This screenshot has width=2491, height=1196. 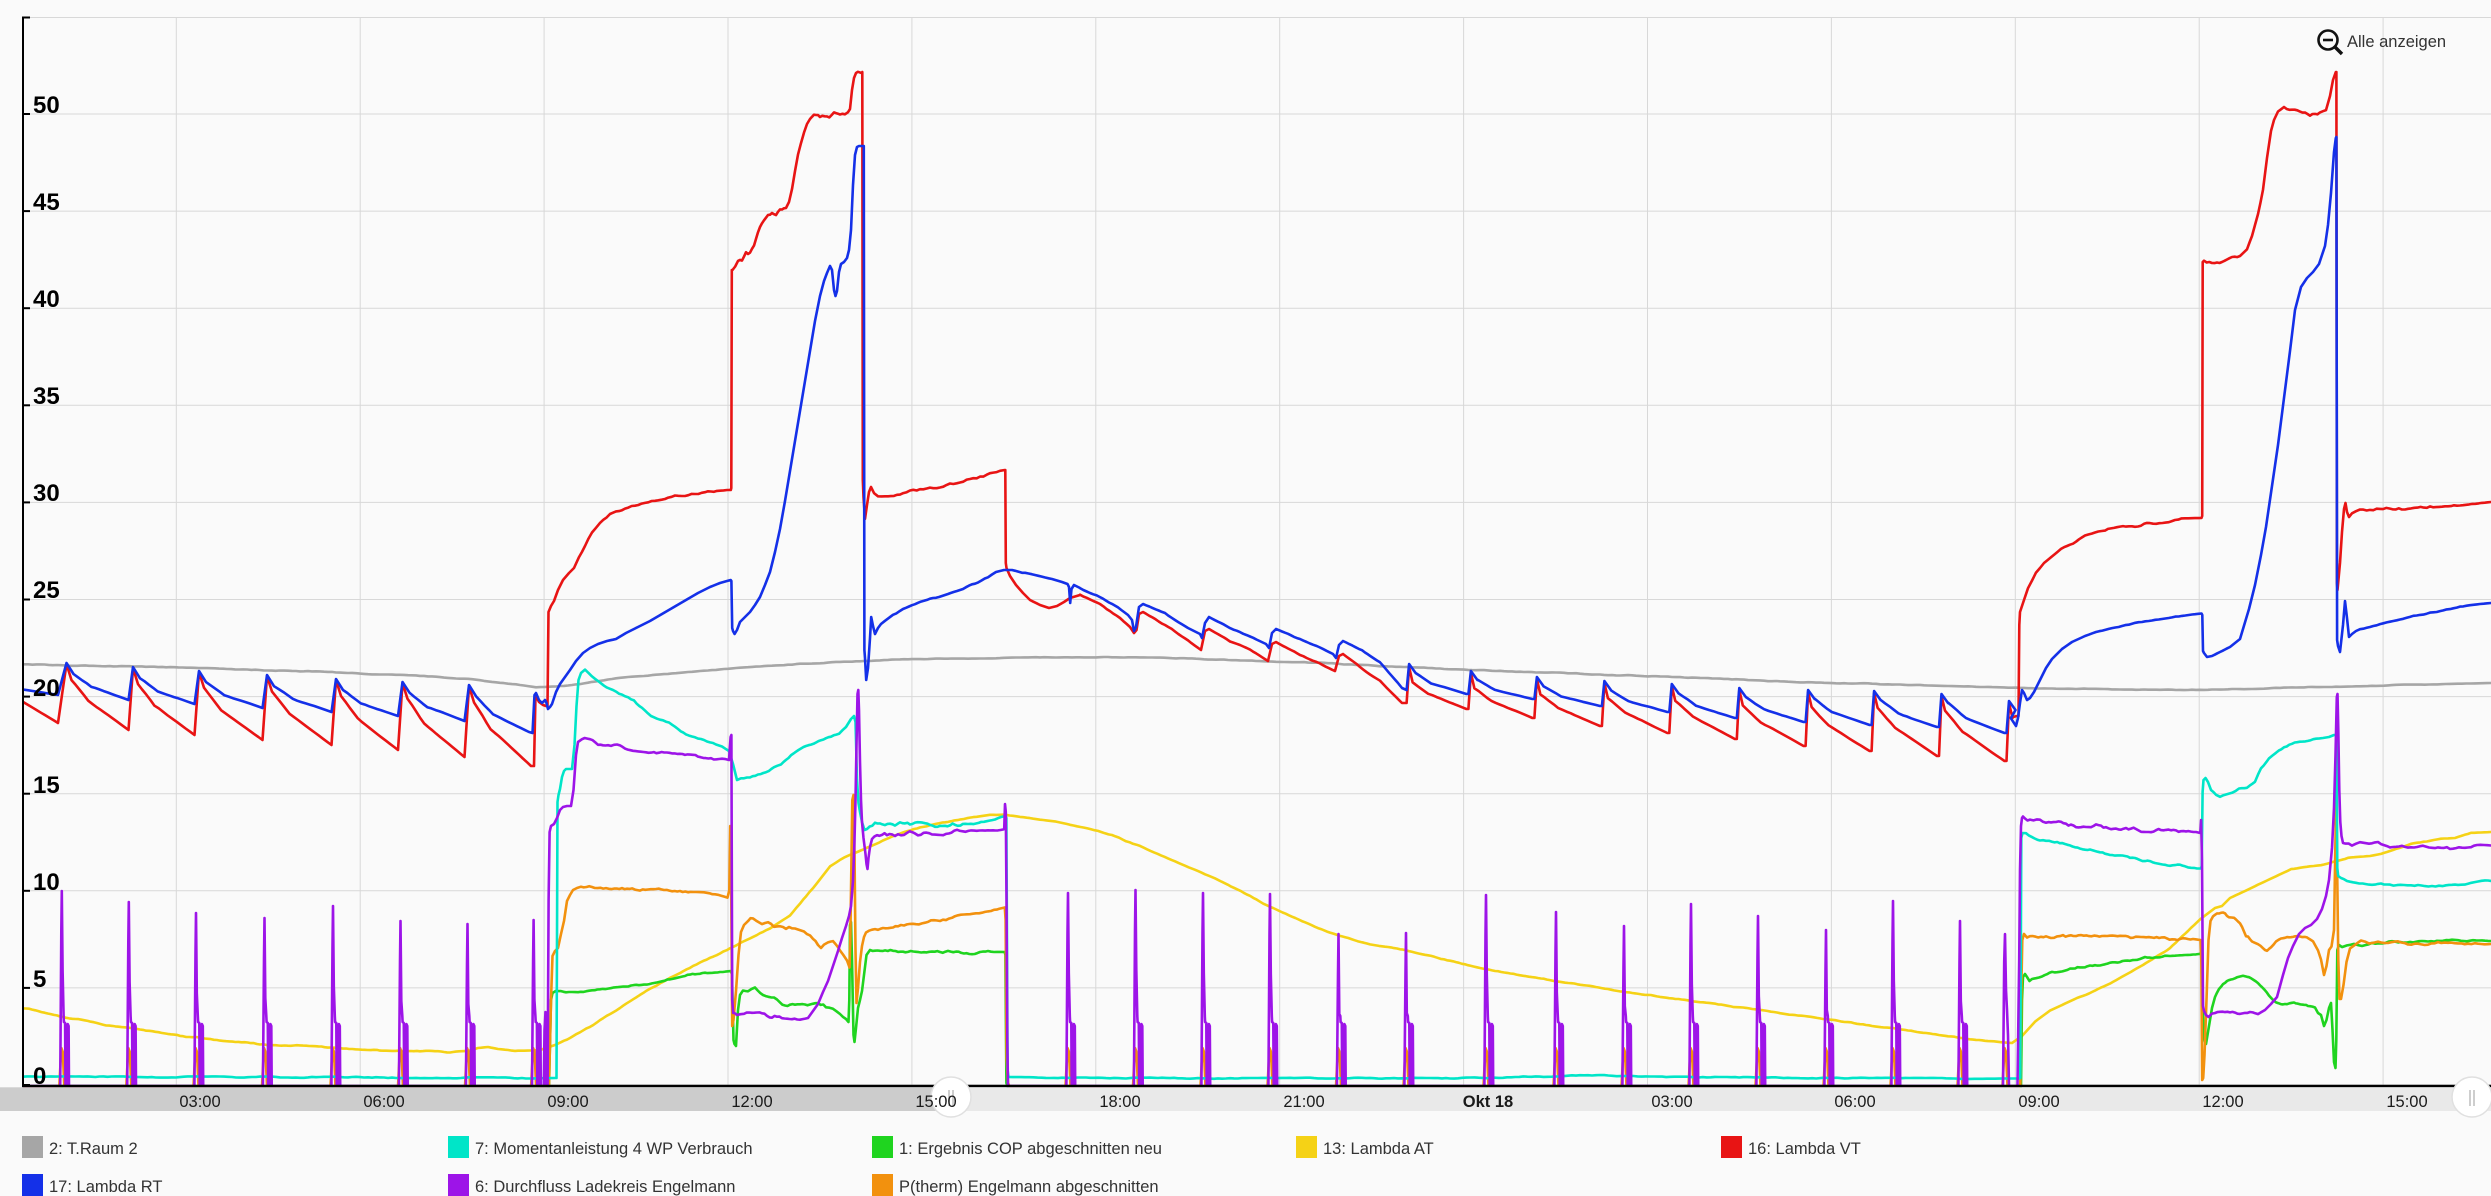 What do you see at coordinates (46, 396) in the screenshot?
I see `svg-text: 35` at bounding box center [46, 396].